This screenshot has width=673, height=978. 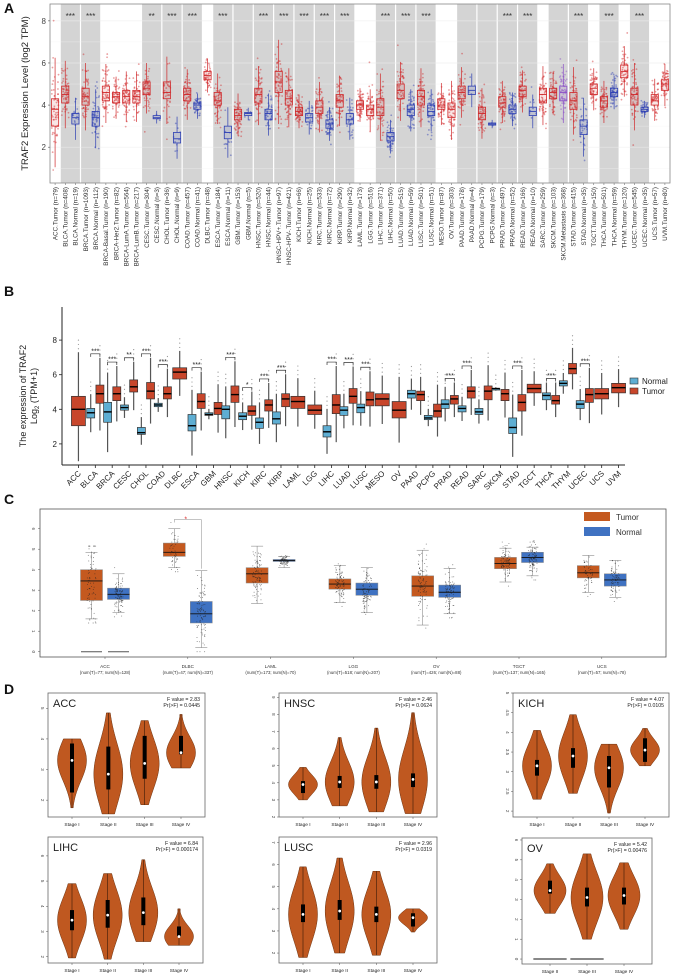 I want to click on x-tick-label: LIHC.Normal (n=50), so click(x=391, y=215).